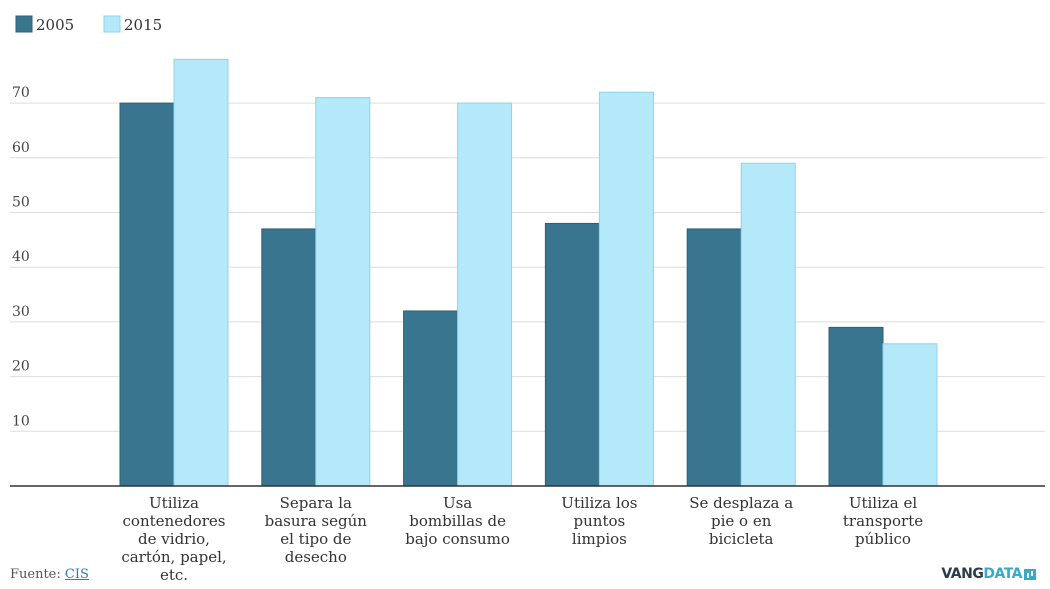  I want to click on y-tick-label: 50, so click(21, 203).